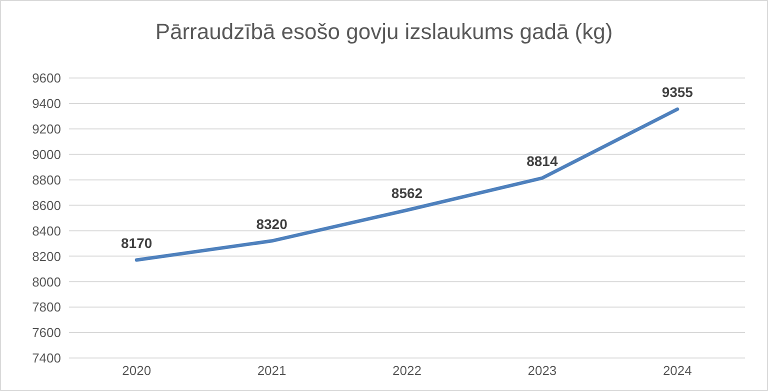 The image size is (768, 391). What do you see at coordinates (384, 32) in the screenshot?
I see `chart-title: Pārraudzībā esošo govju izslaukums gadā (kg)` at bounding box center [384, 32].